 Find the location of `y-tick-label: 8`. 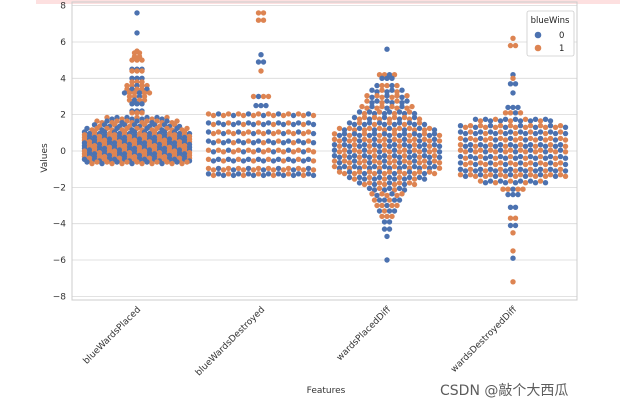

y-tick-label: 8 is located at coordinates (63, 7).